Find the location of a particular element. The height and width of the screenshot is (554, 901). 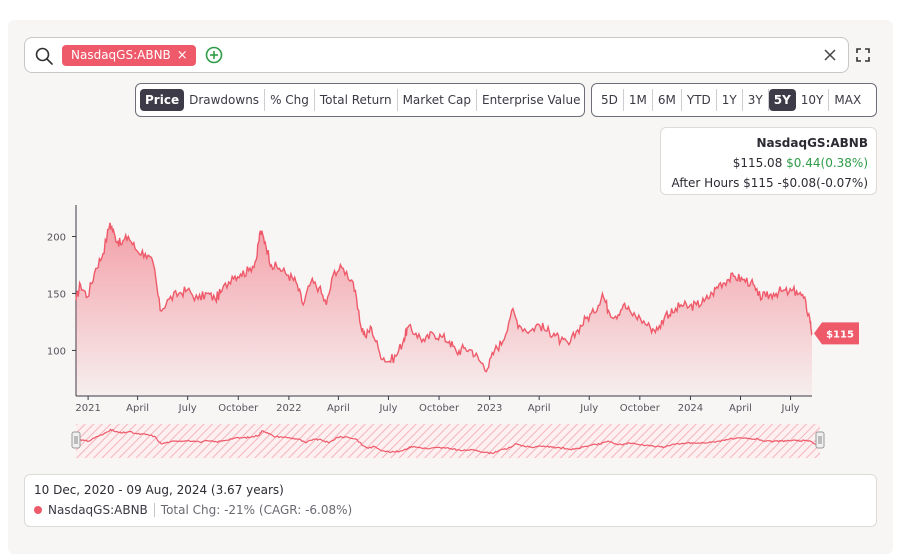

range-5y: 5Y is located at coordinates (782, 100).